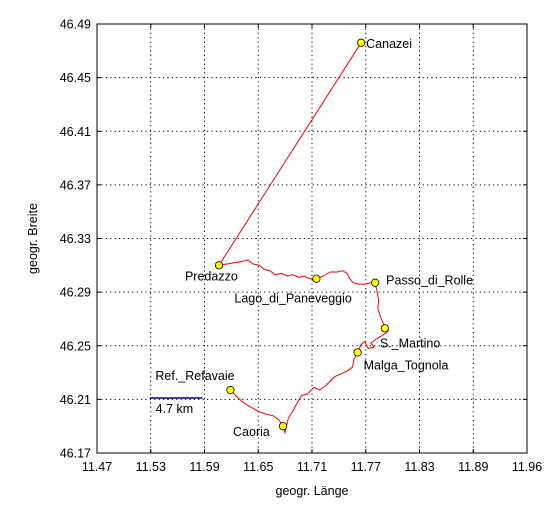  What do you see at coordinates (312, 491) in the screenshot?
I see `x-axis-label: geogr. Länge` at bounding box center [312, 491].